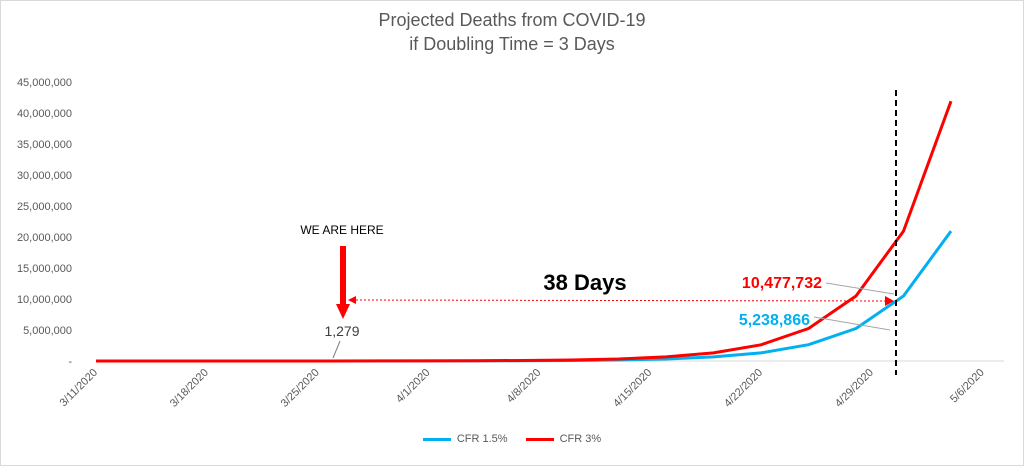 This screenshot has height=466, width=1024. Describe the element at coordinates (79, 388) in the screenshot. I see `x-tick-label: 3/11/2020` at that location.